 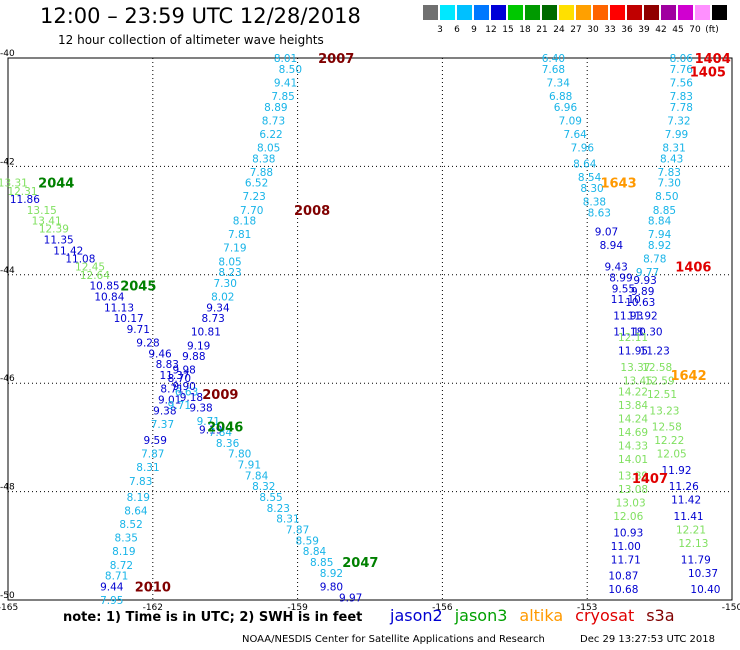 I want to click on scale-label: 42, so click(x=661, y=30).